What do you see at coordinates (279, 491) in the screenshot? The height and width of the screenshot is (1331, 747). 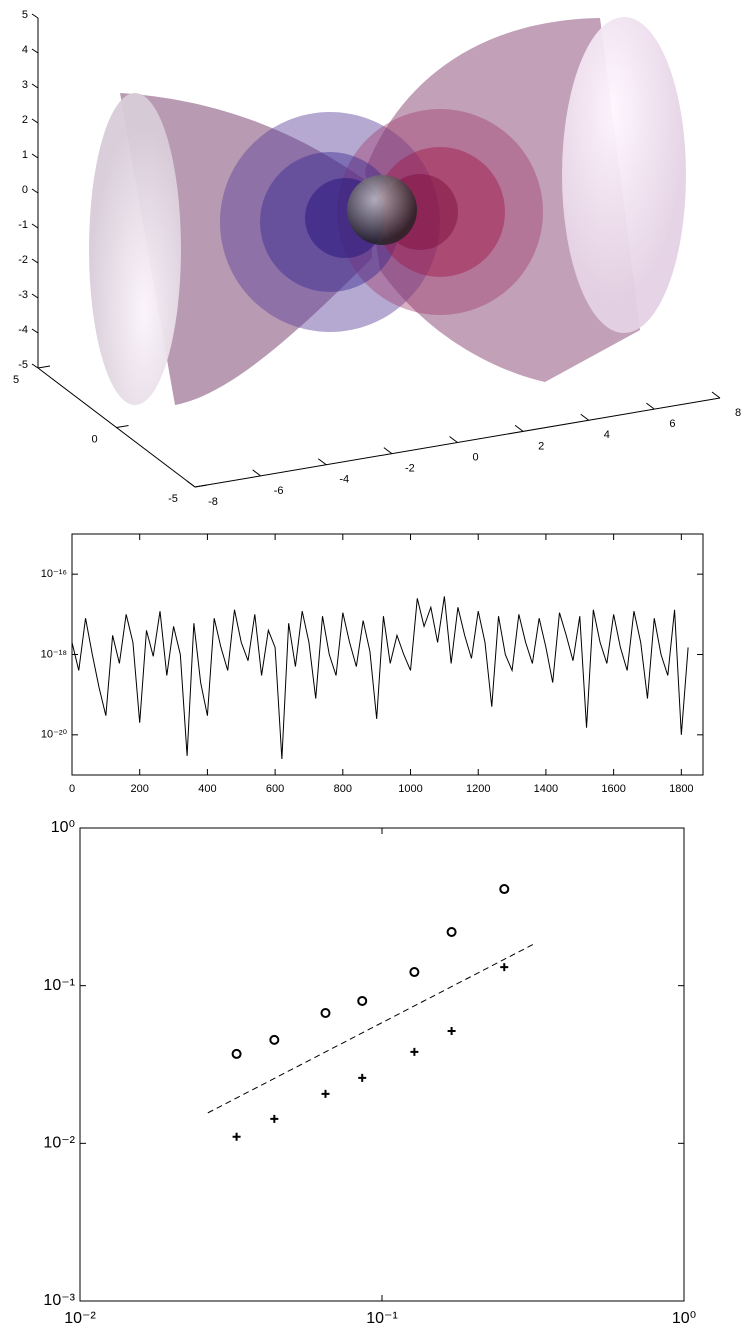 I see `x-tick-label: -6` at bounding box center [279, 491].